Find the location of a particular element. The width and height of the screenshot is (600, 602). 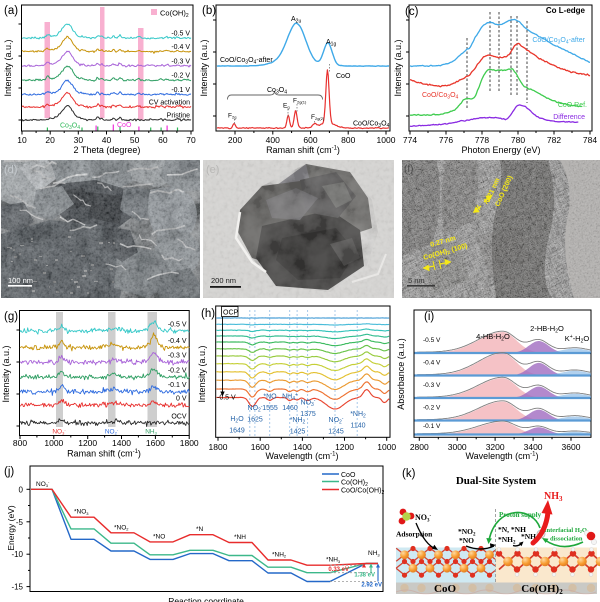

svg-text: 600 is located at coordinates (310, 140).